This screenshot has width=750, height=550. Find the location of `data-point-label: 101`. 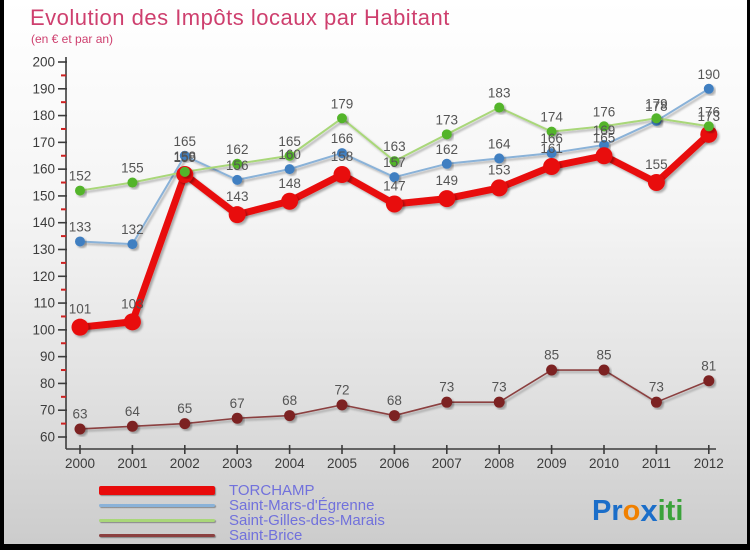

data-point-label: 101 is located at coordinates (80, 309).